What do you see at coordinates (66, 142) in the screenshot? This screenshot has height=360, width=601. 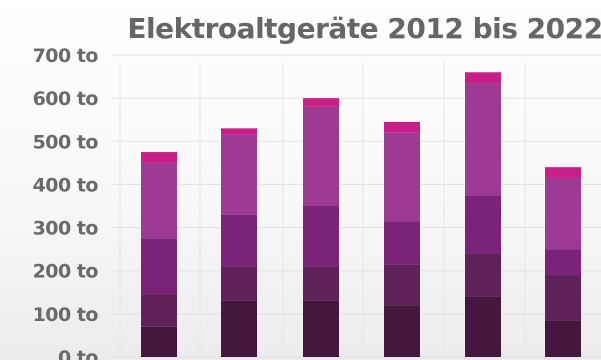 I see `y-tick-label: 500 to` at bounding box center [66, 142].